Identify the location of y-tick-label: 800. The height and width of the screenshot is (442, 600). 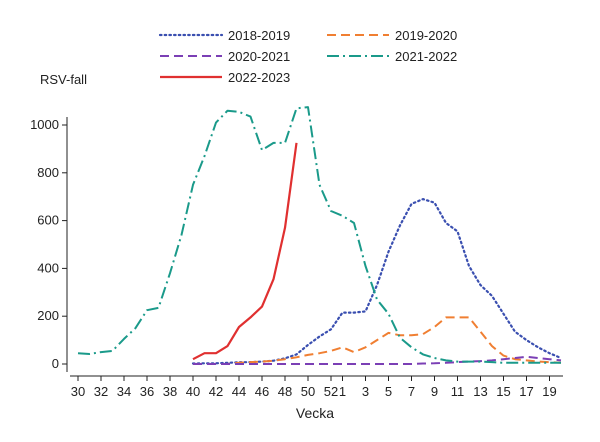
(48, 172).